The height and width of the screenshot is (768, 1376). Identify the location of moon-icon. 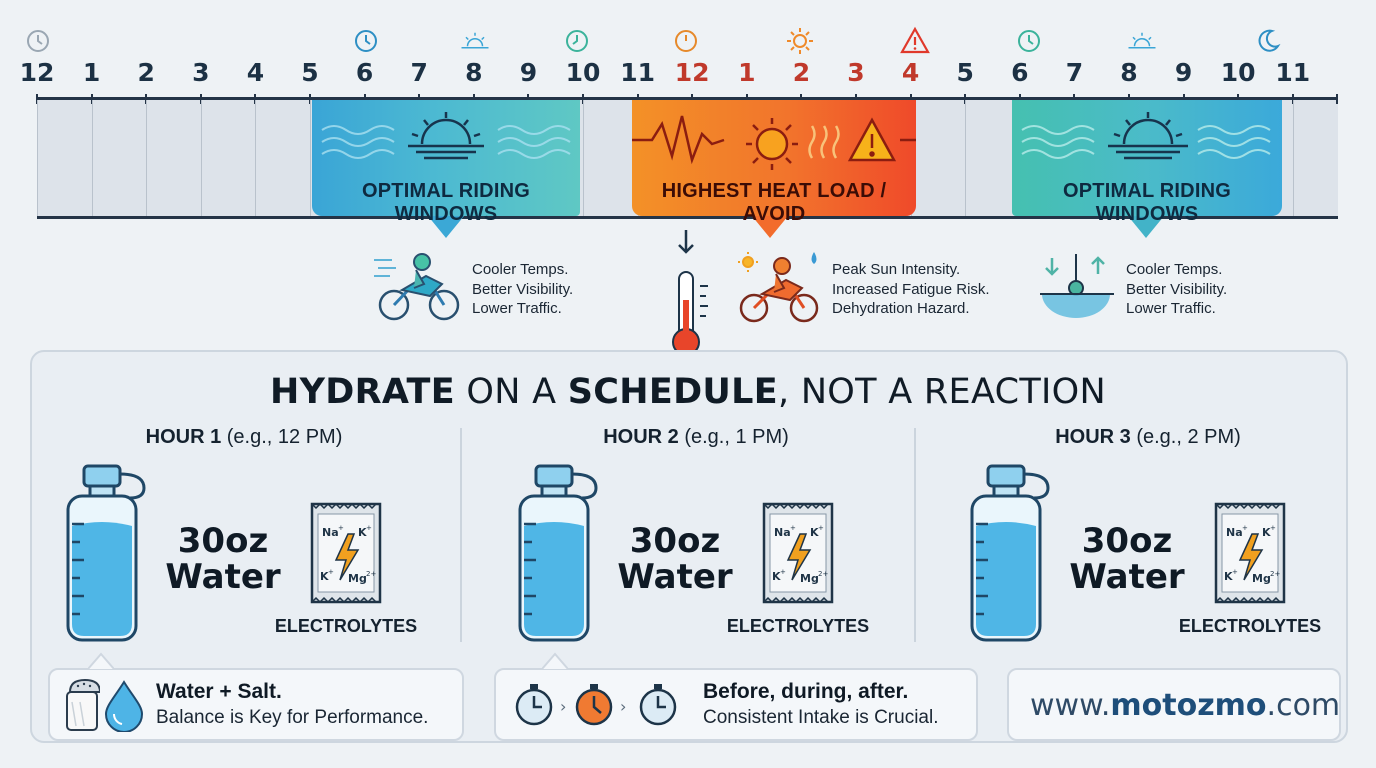
(1269, 40).